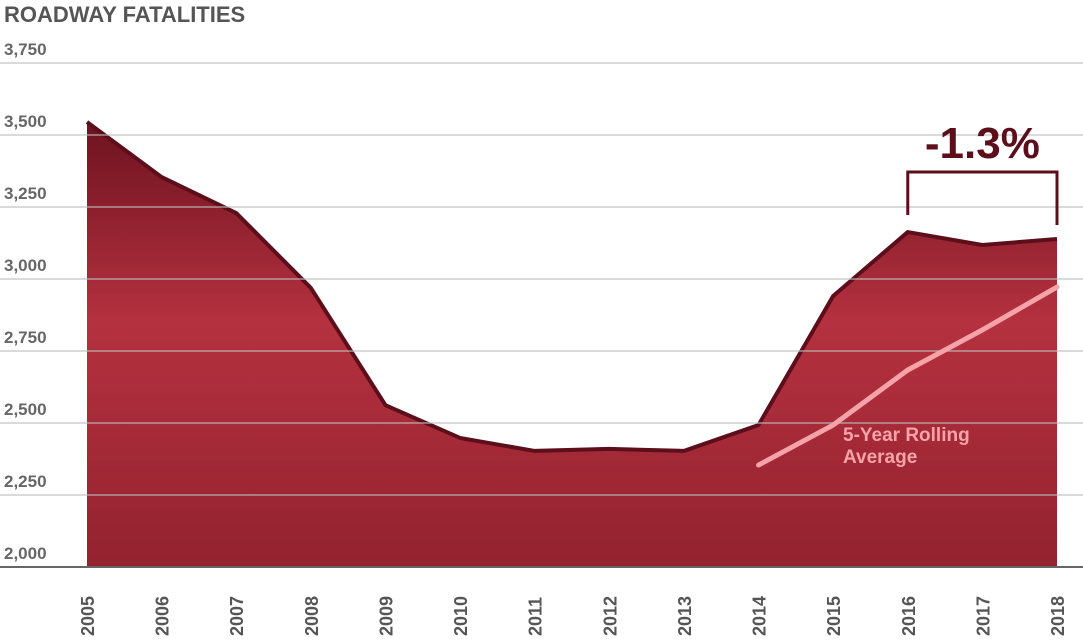 The width and height of the screenshot is (1083, 643). I want to click on y-tick-label: 3,000, so click(25, 265).